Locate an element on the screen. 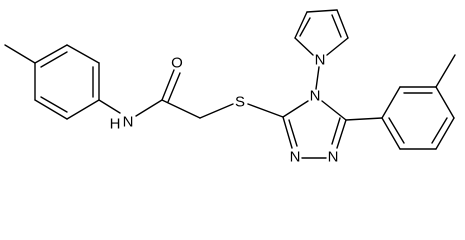 Image resolution: width=465 pixels, height=240 pixels. atom-label: O is located at coordinates (177, 63).